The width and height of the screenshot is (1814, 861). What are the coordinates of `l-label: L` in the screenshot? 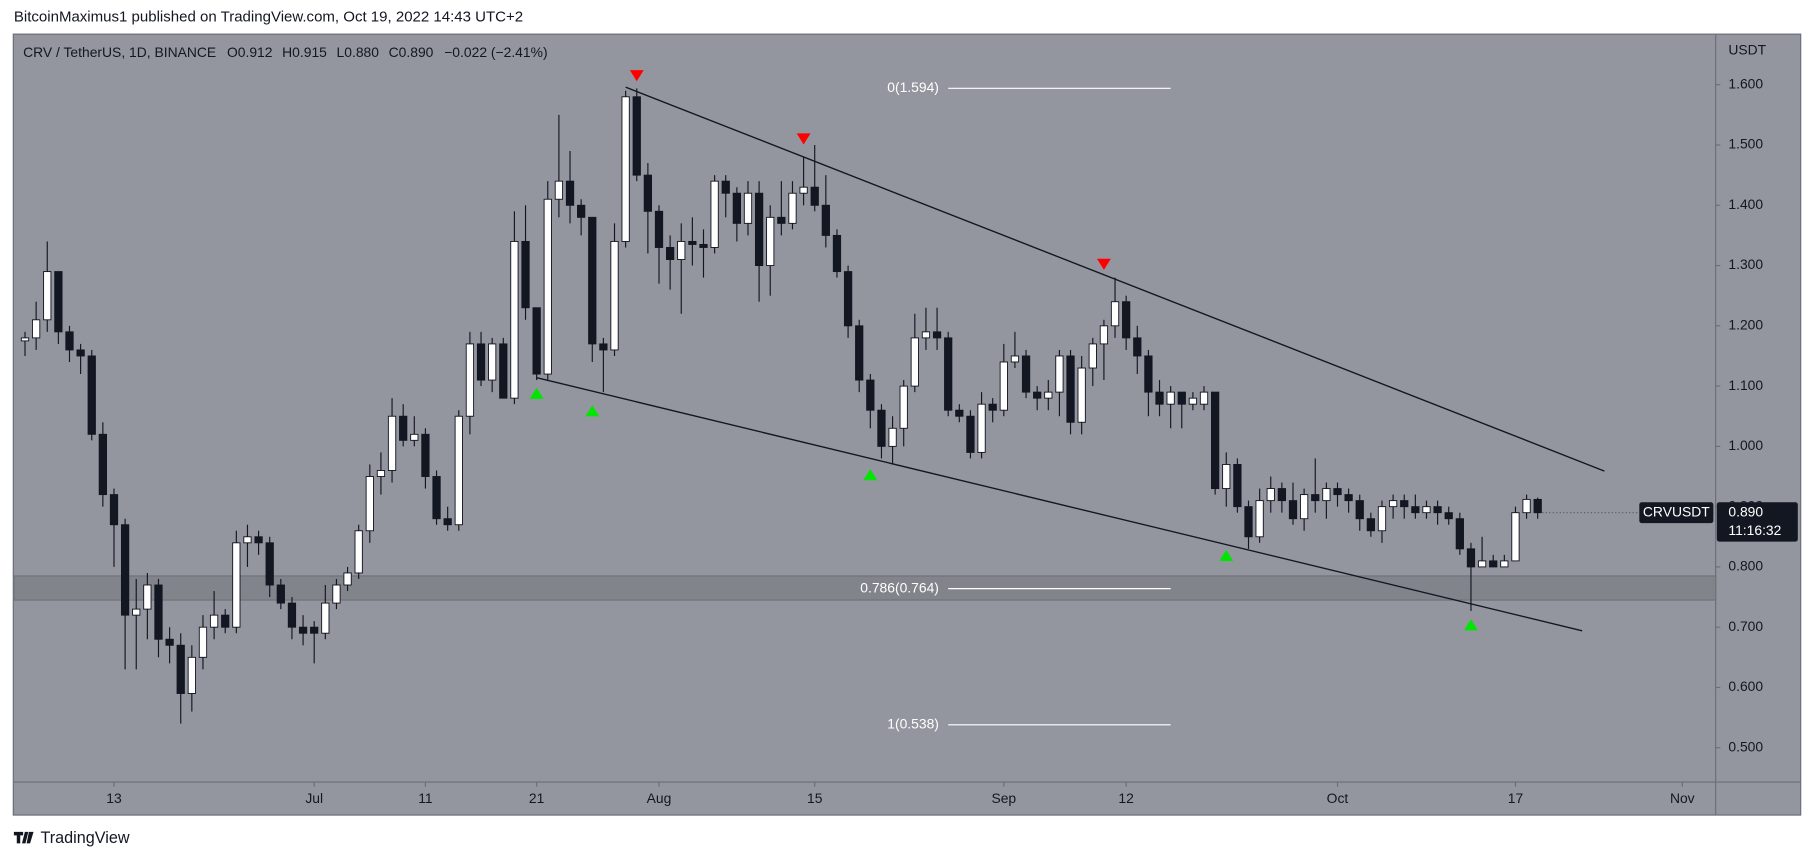 It's located at (341, 52).